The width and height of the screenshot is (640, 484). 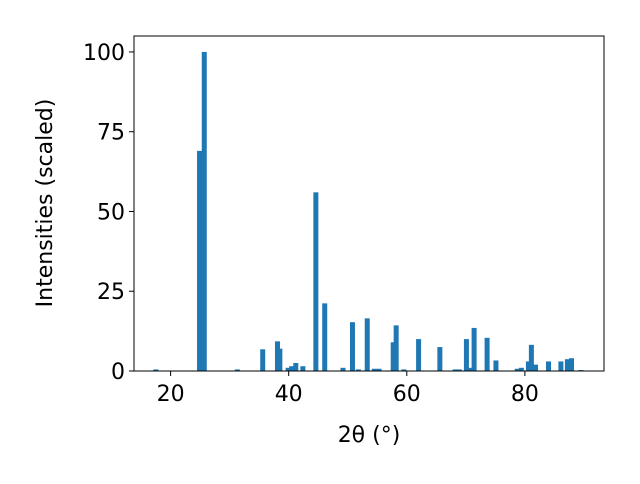 What do you see at coordinates (111, 133) in the screenshot?
I see `y-tick-label: 75` at bounding box center [111, 133].